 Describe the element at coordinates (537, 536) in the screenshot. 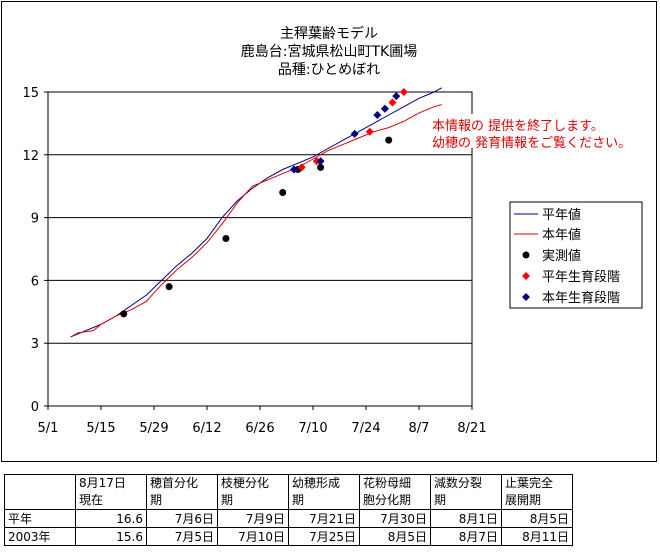

I see `table-cell: 8月11日` at that location.